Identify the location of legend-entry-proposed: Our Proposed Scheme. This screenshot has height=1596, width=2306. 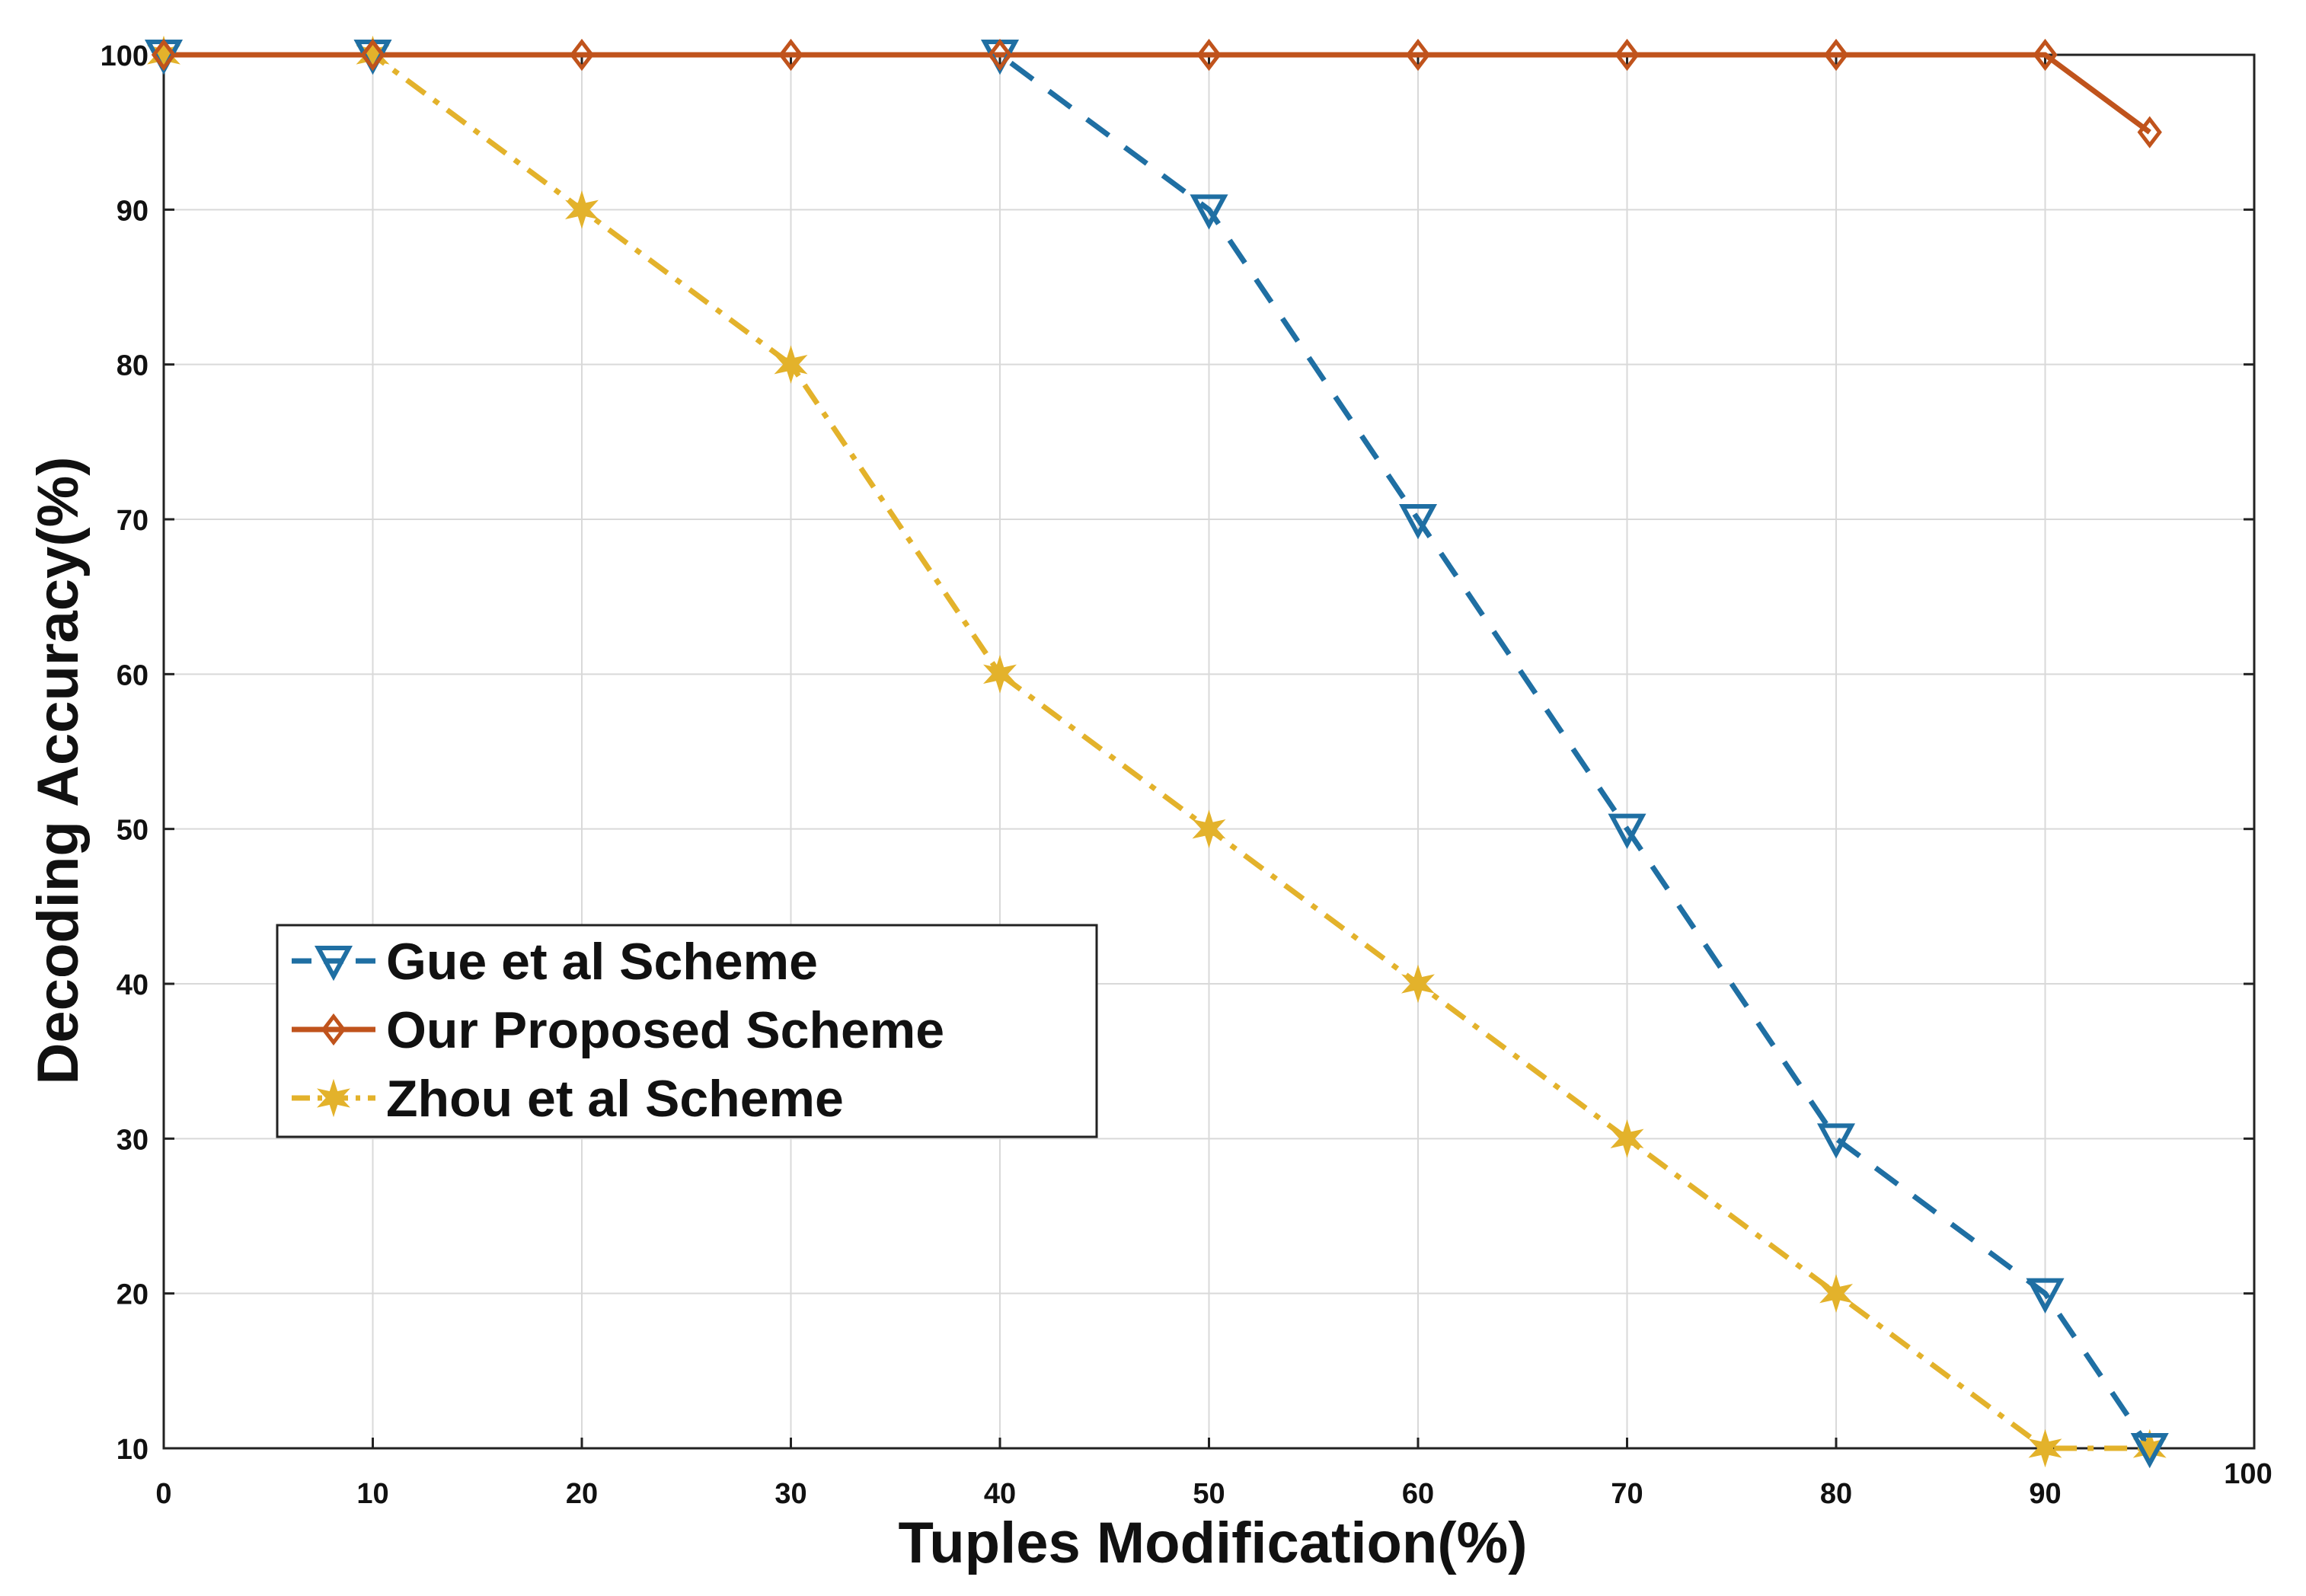
(618, 1030).